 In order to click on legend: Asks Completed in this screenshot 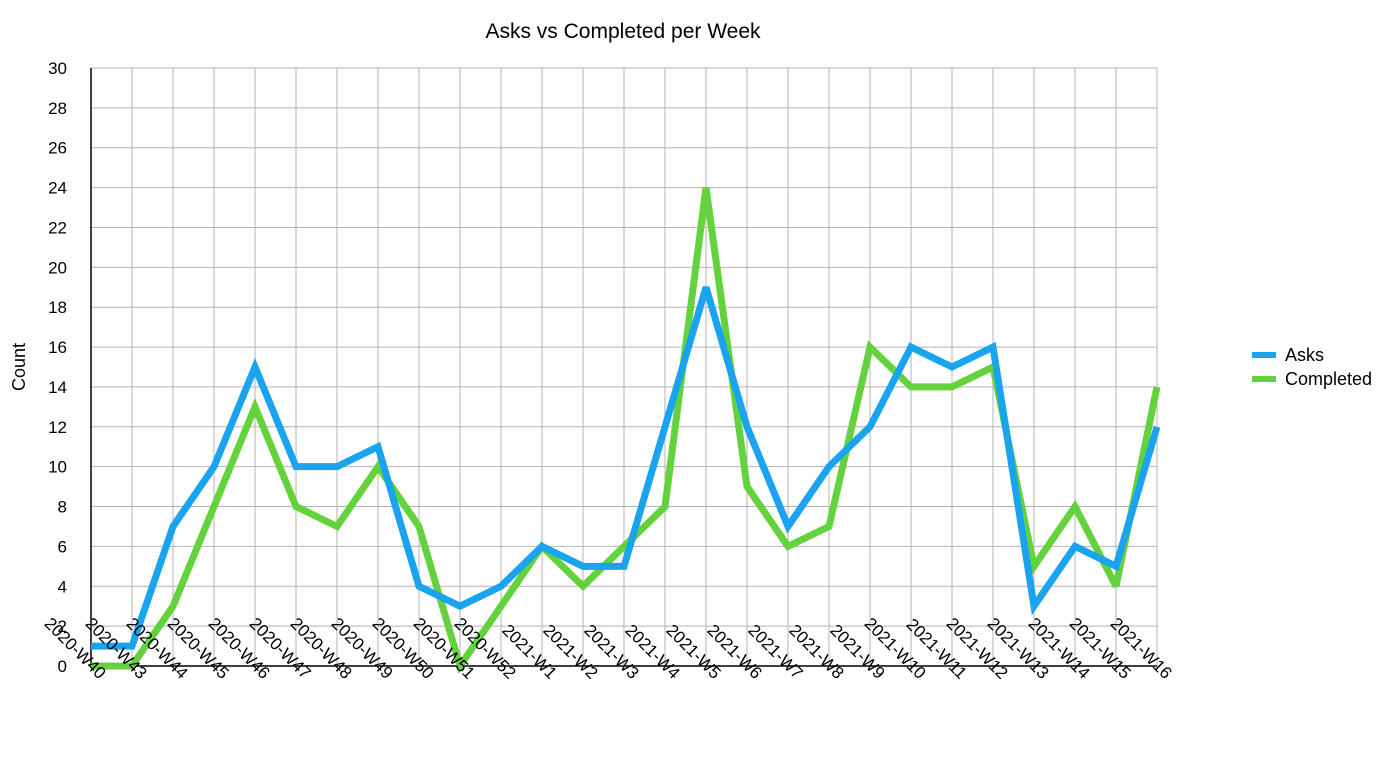, I will do `click(1312, 367)`.